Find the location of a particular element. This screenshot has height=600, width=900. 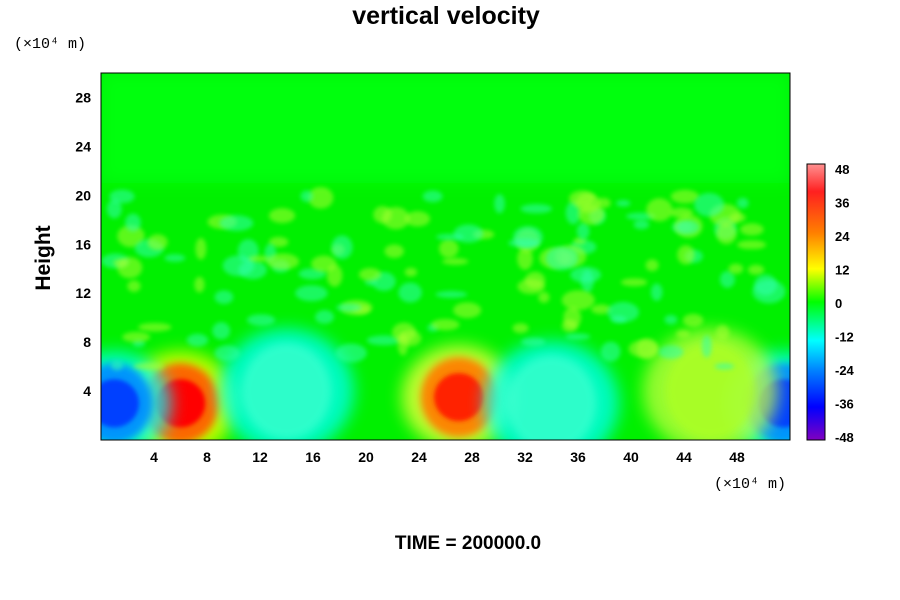

y-axis-label: Height is located at coordinates (43, 257).